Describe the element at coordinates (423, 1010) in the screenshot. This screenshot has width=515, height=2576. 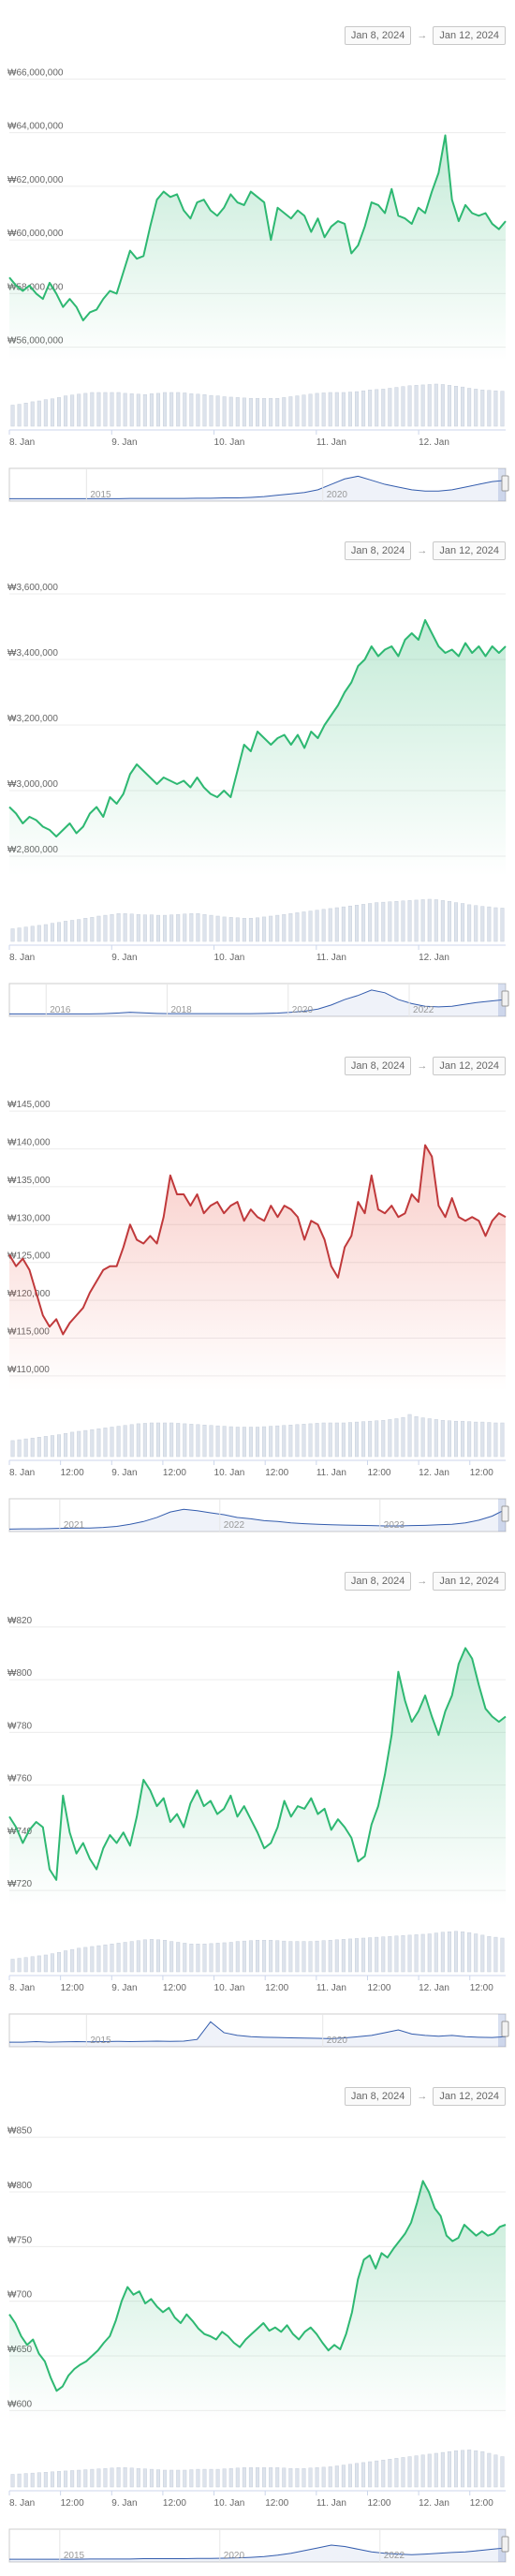
I see `navigator-year-label: 2022` at that location.